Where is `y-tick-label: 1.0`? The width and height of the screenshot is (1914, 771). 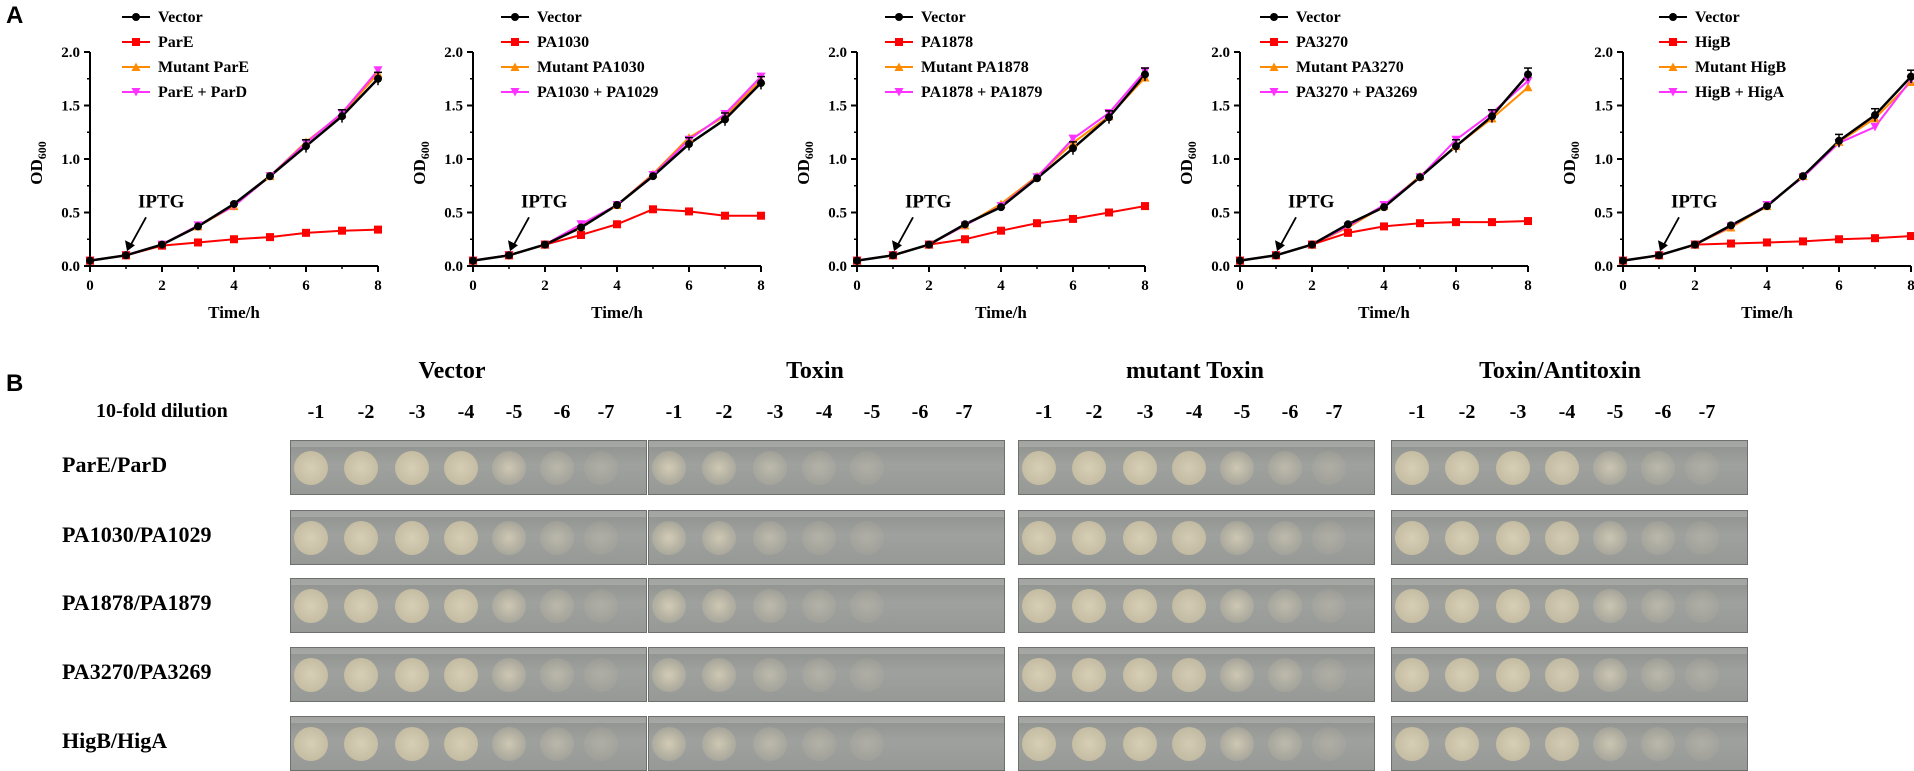 y-tick-label: 1.0 is located at coordinates (837, 160).